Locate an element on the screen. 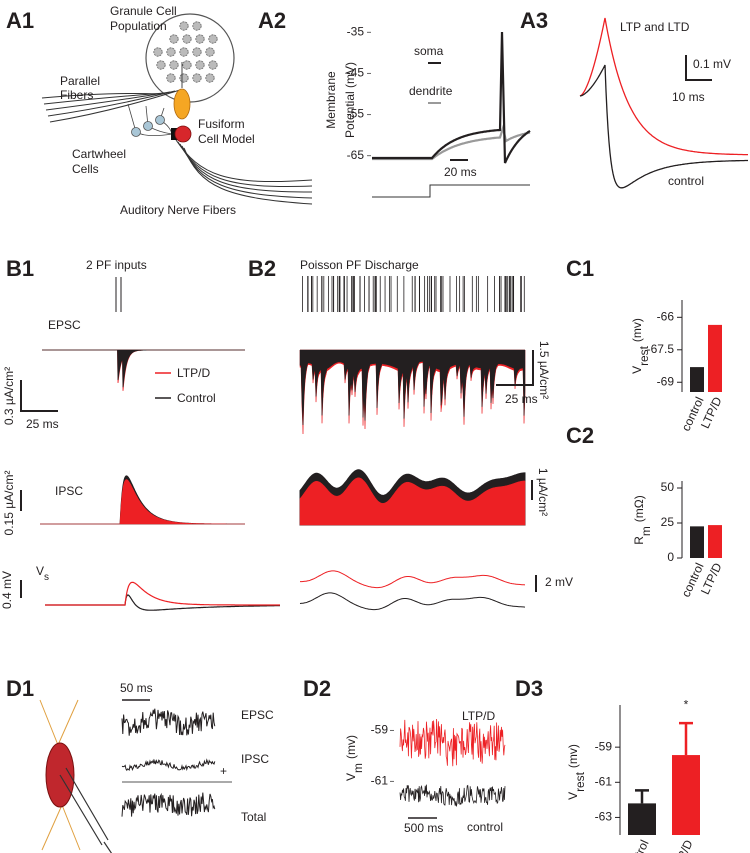 Image resolution: width=750 pixels, height=853 pixels. label: 0.1 mV is located at coordinates (712, 64).